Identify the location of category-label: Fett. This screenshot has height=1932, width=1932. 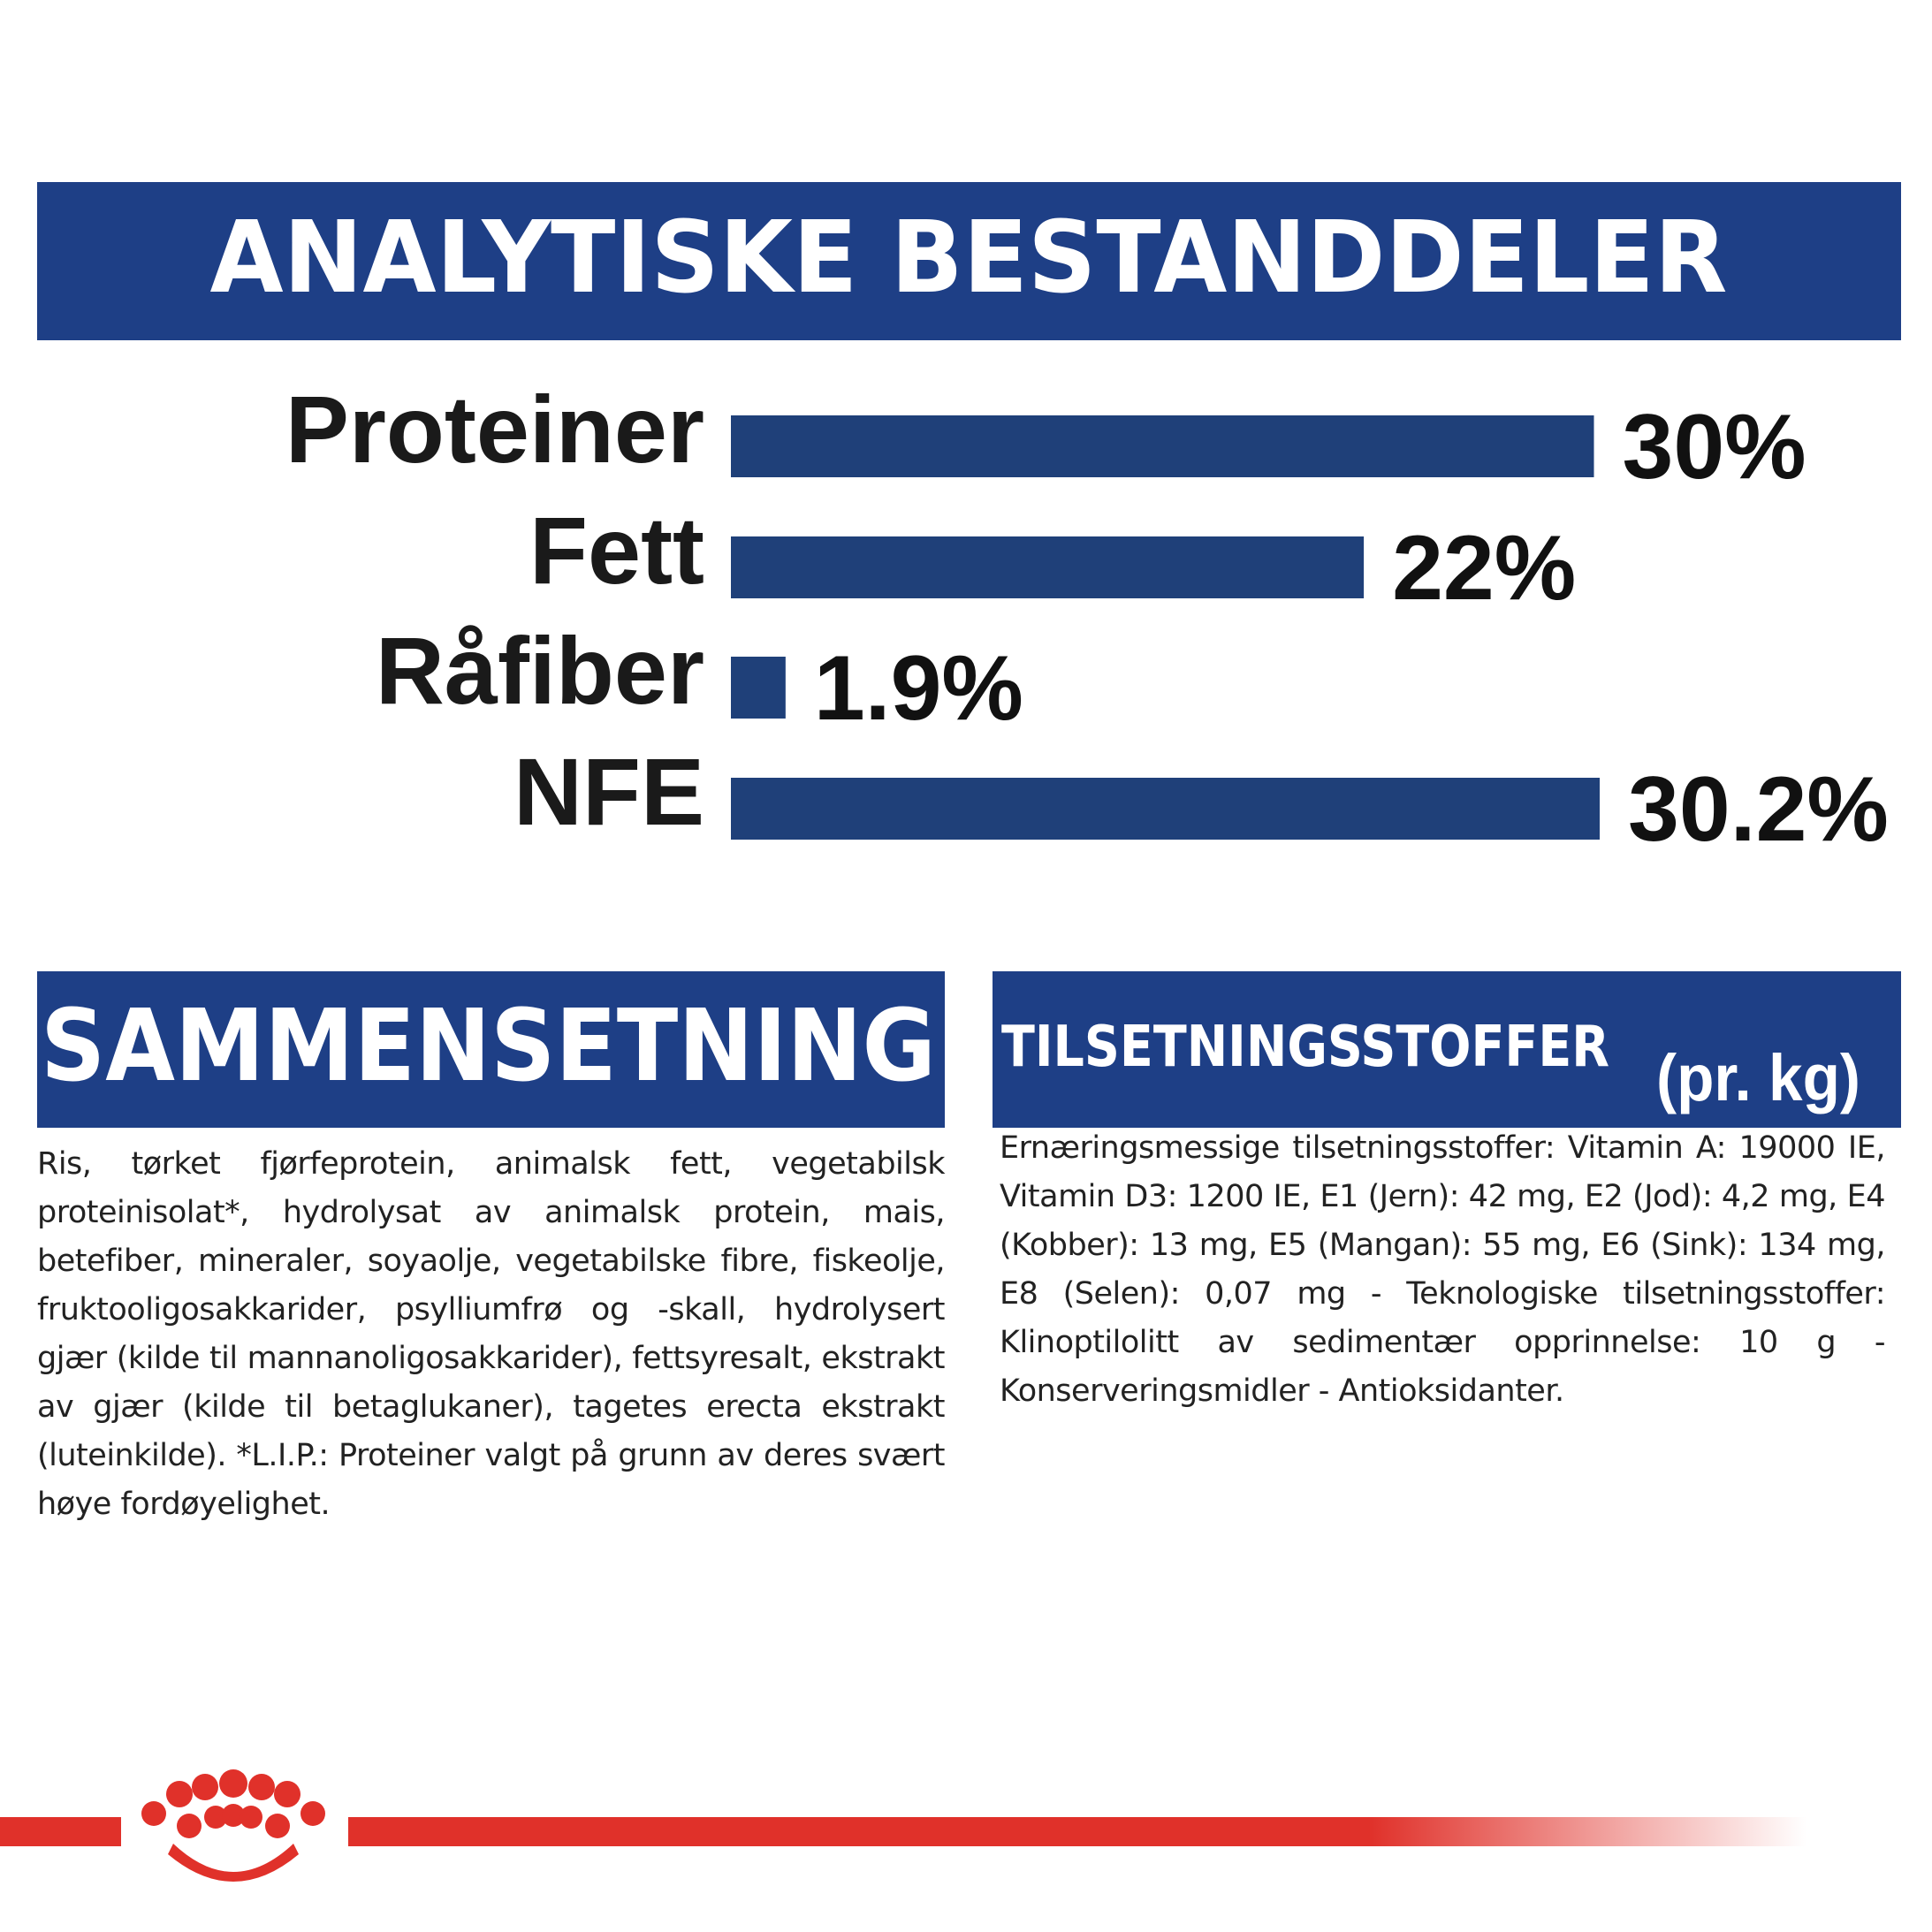
(617, 550).